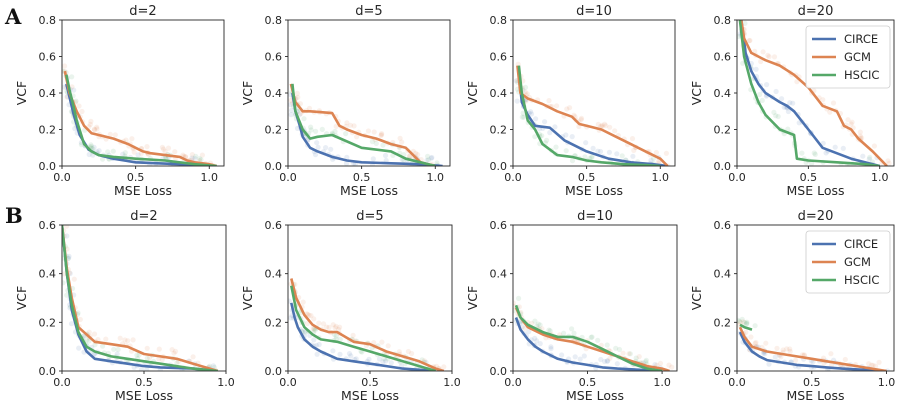 Image resolution: width=898 pixels, height=406 pixels. What do you see at coordinates (861, 280) in the screenshot?
I see `legend-label: HSCIC` at bounding box center [861, 280].